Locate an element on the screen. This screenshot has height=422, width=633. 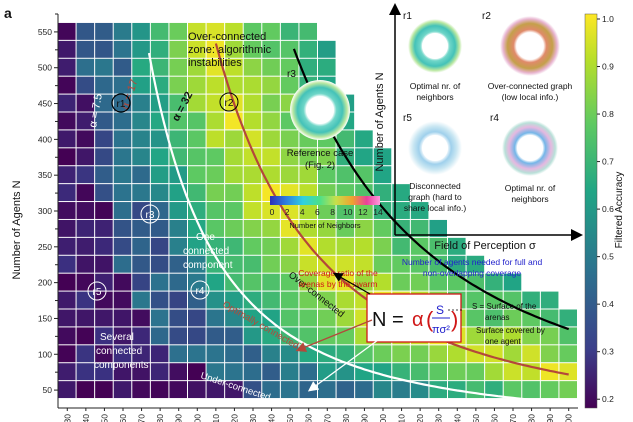
inset-r2-cap-2: (low local info.) is located at coordinates (530, 97).